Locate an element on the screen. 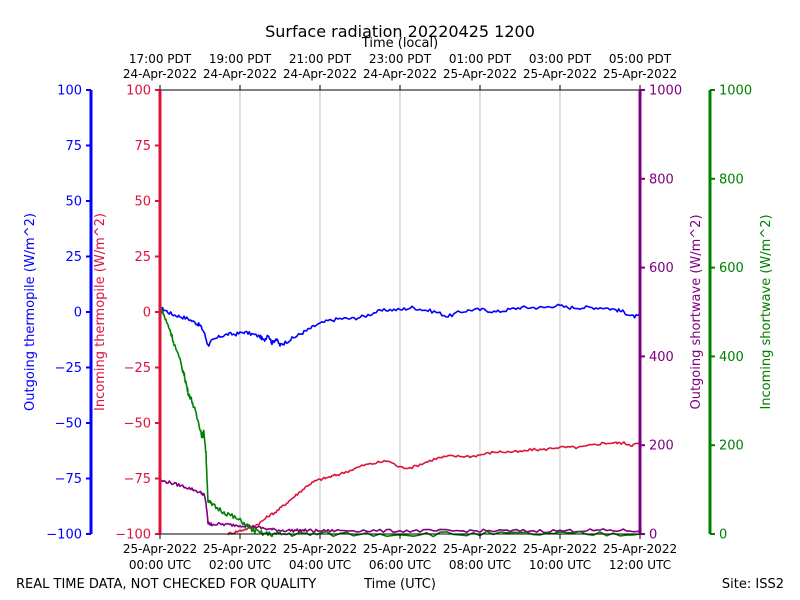 This screenshot has width=800, height=600. incoming-shortwave-tick-label: 600 is located at coordinates (731, 268).